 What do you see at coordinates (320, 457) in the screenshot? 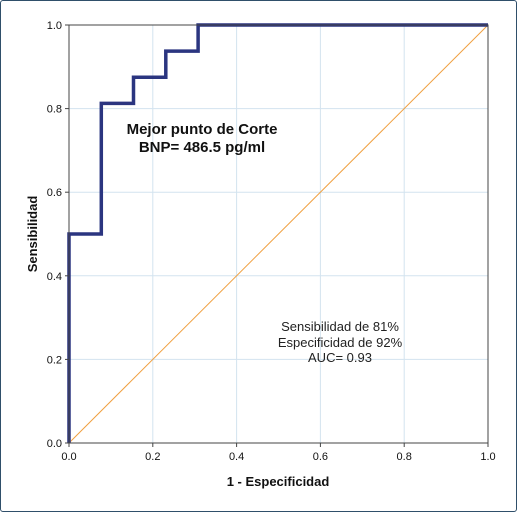
I see `x-tick-label: 0.6` at bounding box center [320, 457].